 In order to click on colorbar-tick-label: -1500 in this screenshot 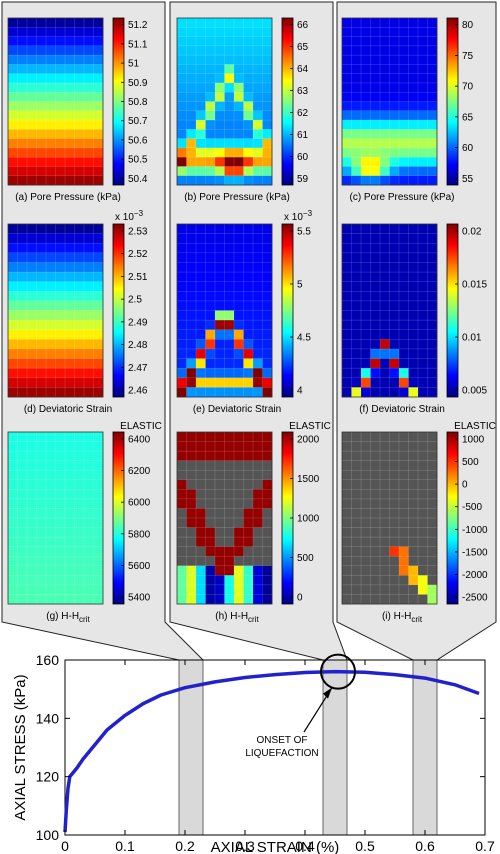, I will do `click(475, 552)`.